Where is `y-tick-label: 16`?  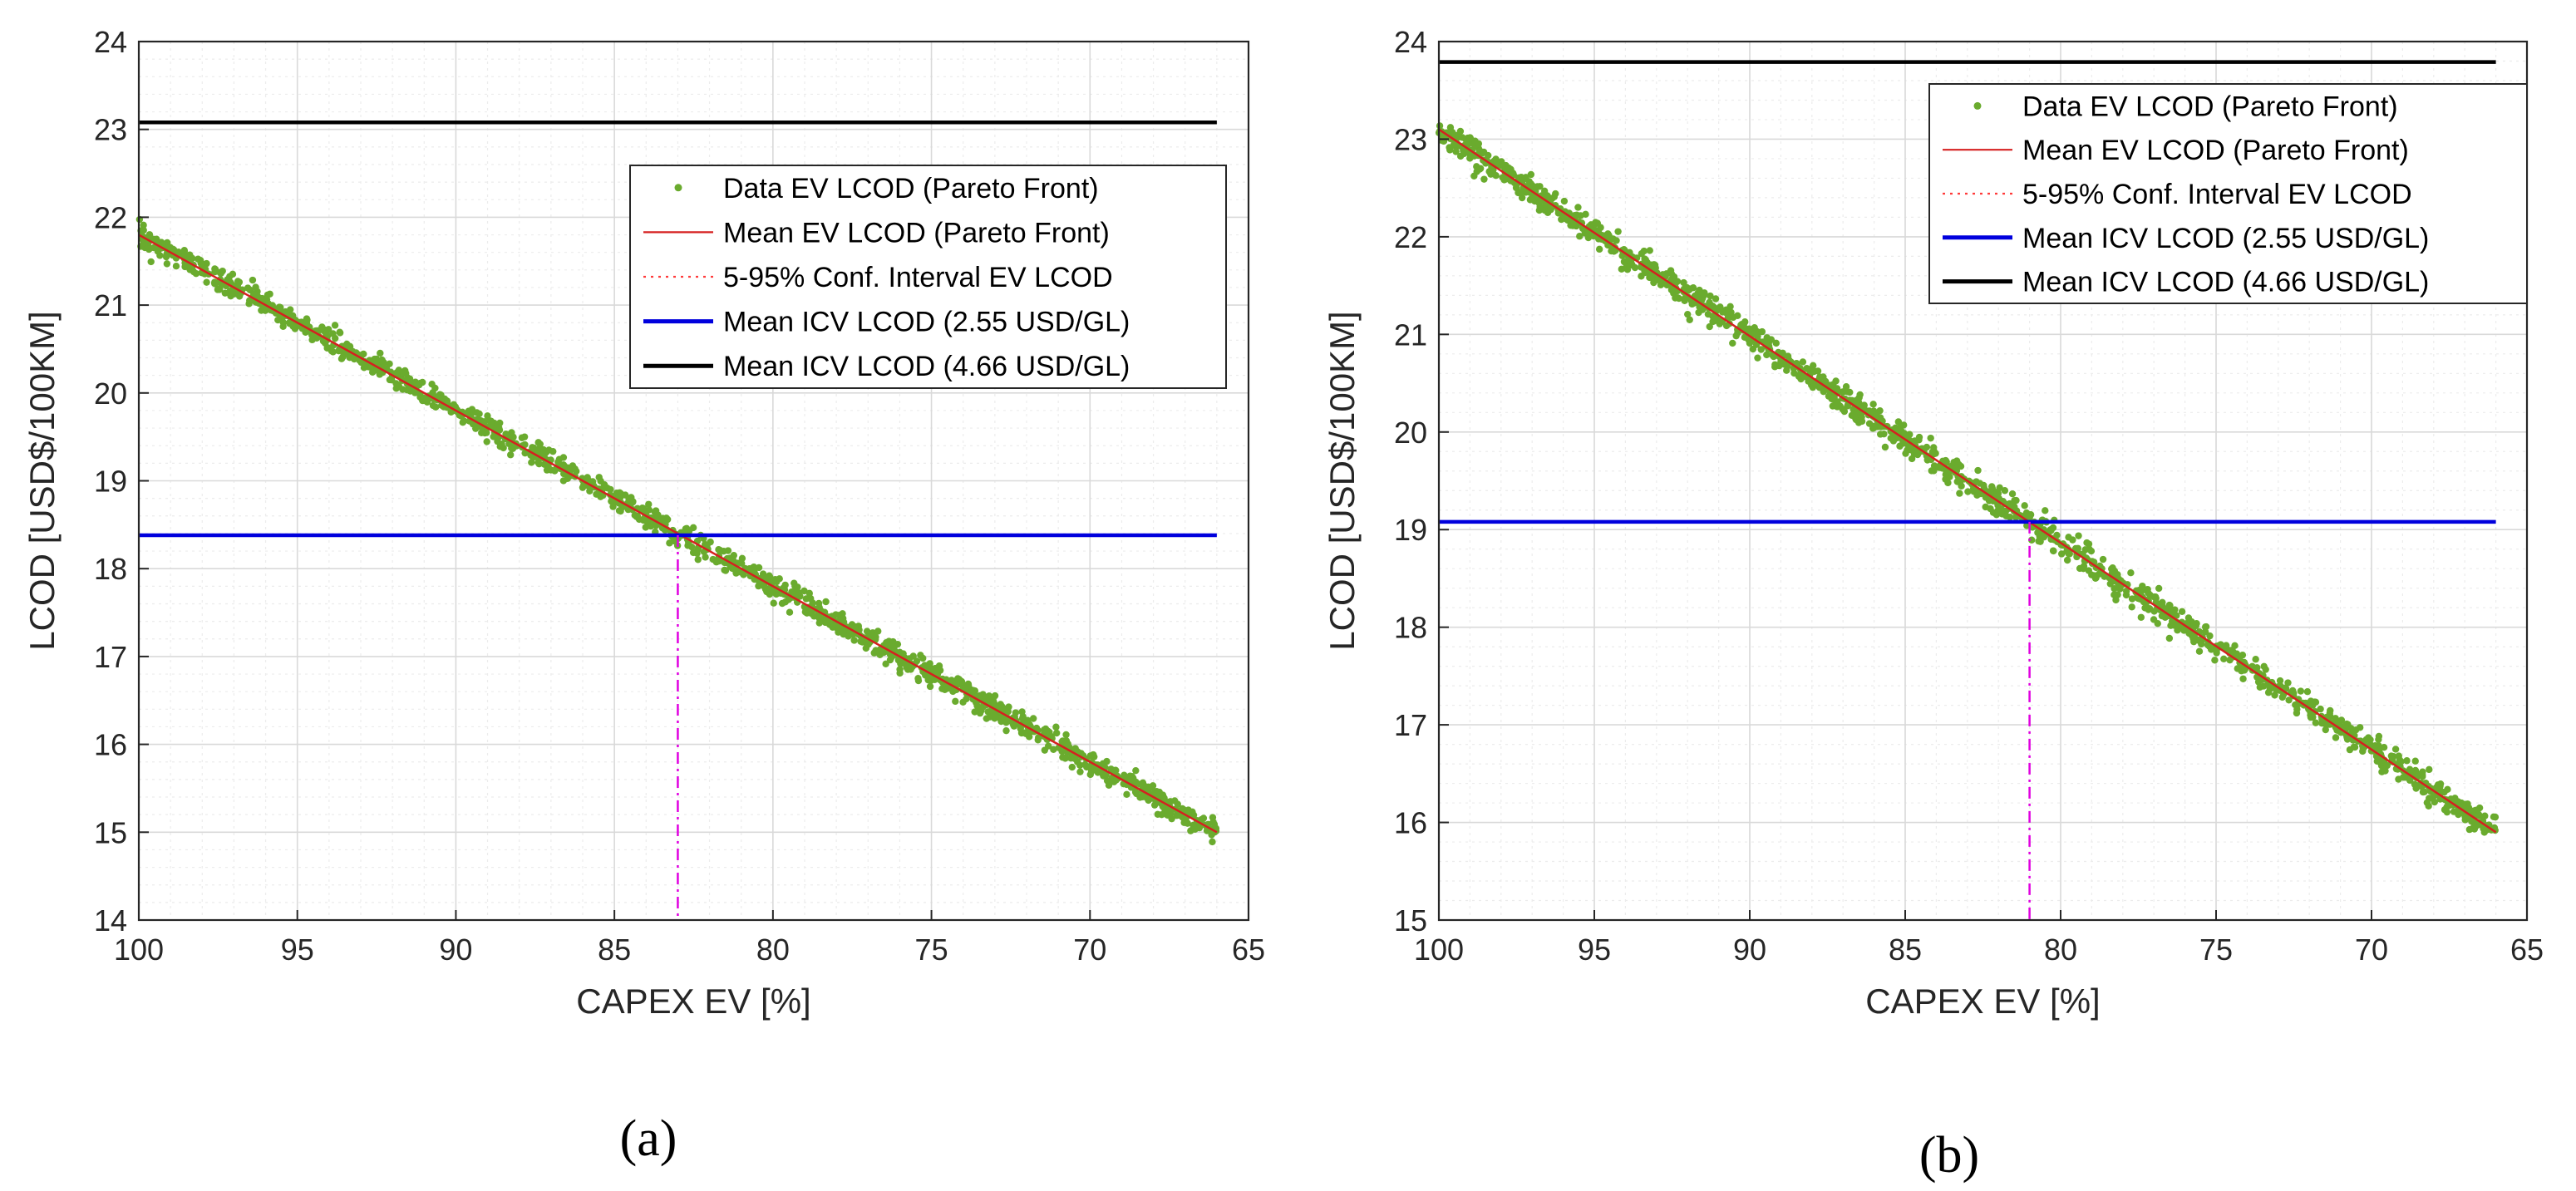
y-tick-label: 16 is located at coordinates (110, 745).